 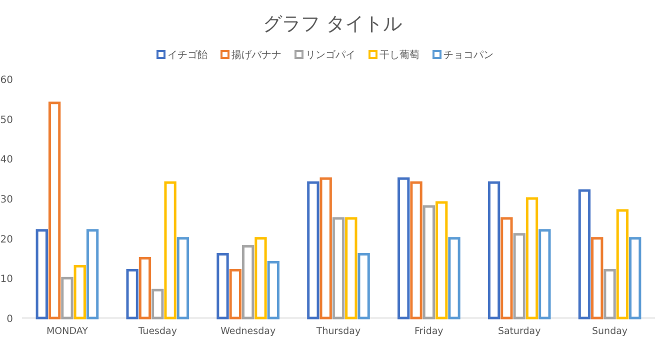 What do you see at coordinates (6, 120) in the screenshot?
I see `y-tick-label: 50` at bounding box center [6, 120].